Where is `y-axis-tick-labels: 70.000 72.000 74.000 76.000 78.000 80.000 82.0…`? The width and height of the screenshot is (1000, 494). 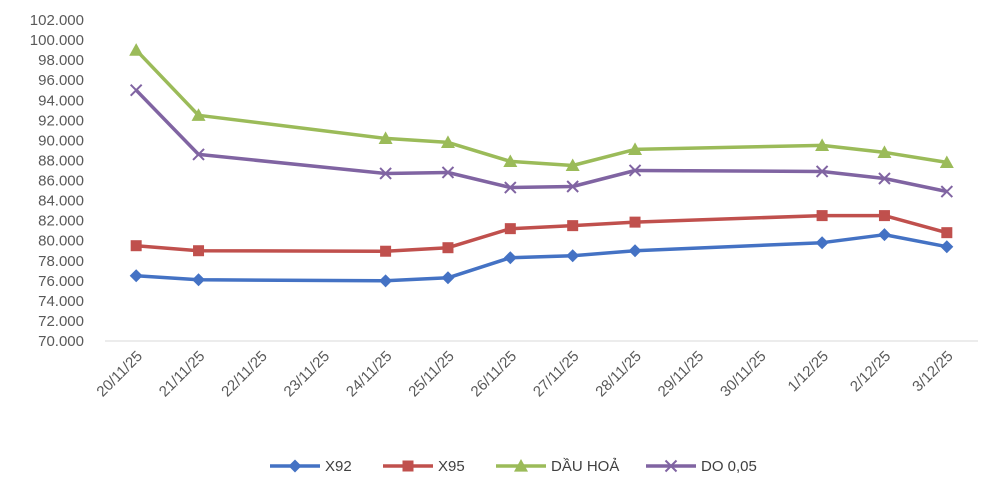 y-axis-tick-labels: 70.000 72.000 74.000 76.000 78.000 80.000 82.0… is located at coordinates (57, 181).